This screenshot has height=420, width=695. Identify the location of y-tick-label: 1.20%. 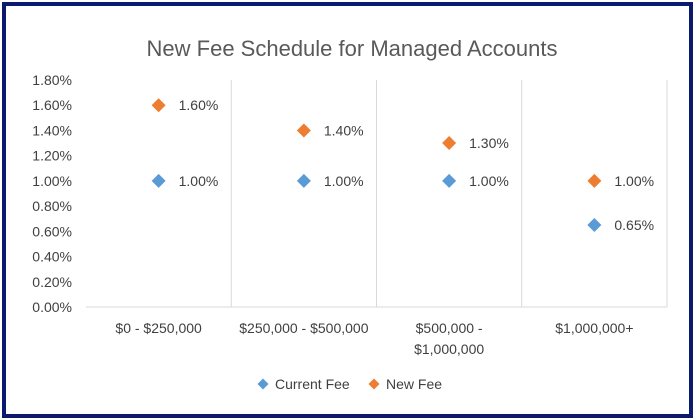
(52, 156).